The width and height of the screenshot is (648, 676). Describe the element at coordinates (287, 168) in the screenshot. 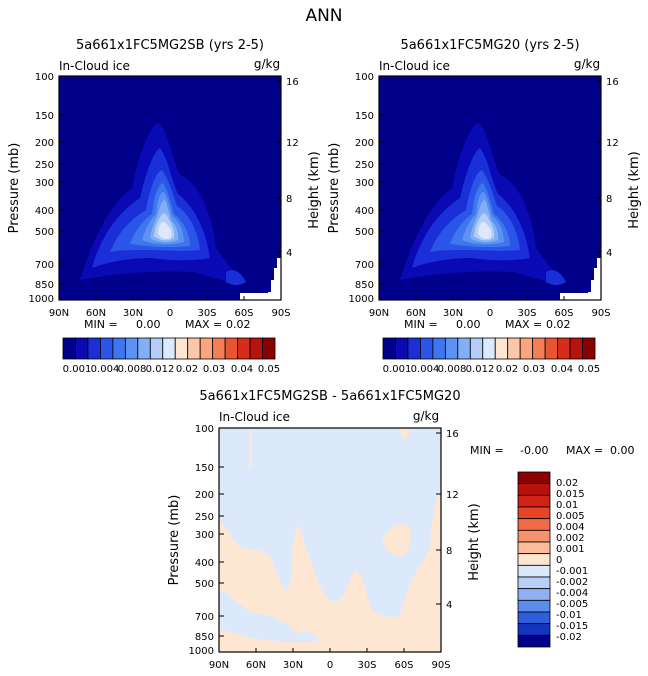

I see `panel-1-y2-ticks: 16 12 8 4` at that location.